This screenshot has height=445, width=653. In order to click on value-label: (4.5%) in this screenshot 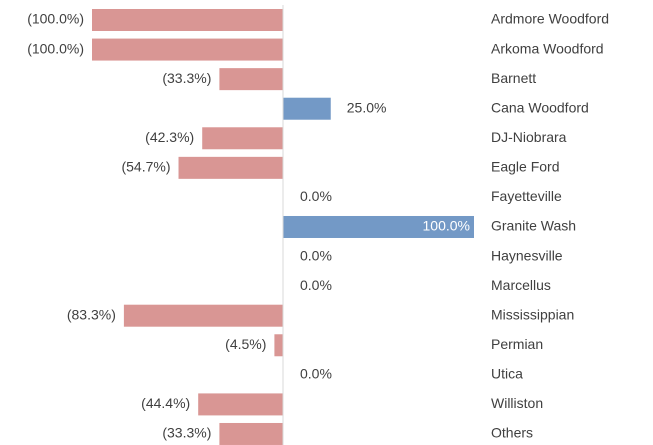, I will do `click(245, 344)`.